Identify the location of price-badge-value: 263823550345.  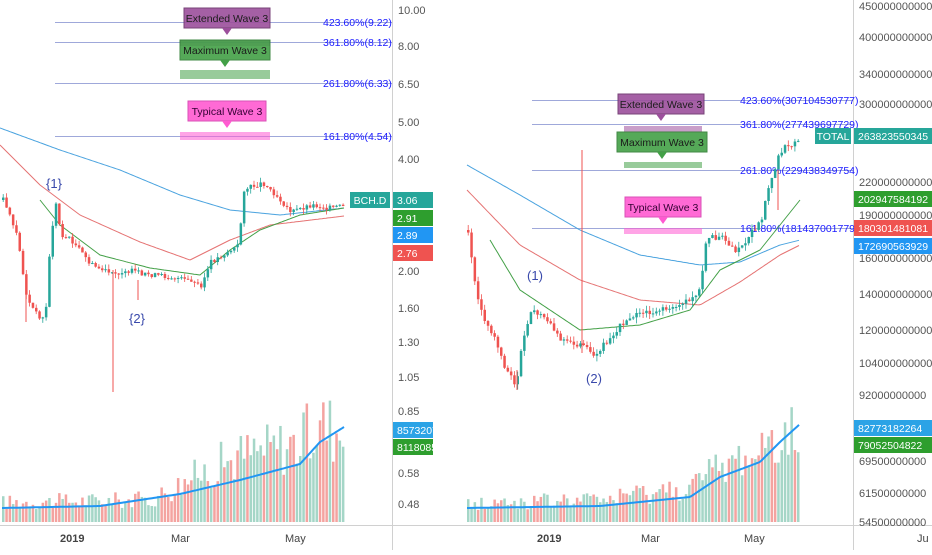
(893, 137).